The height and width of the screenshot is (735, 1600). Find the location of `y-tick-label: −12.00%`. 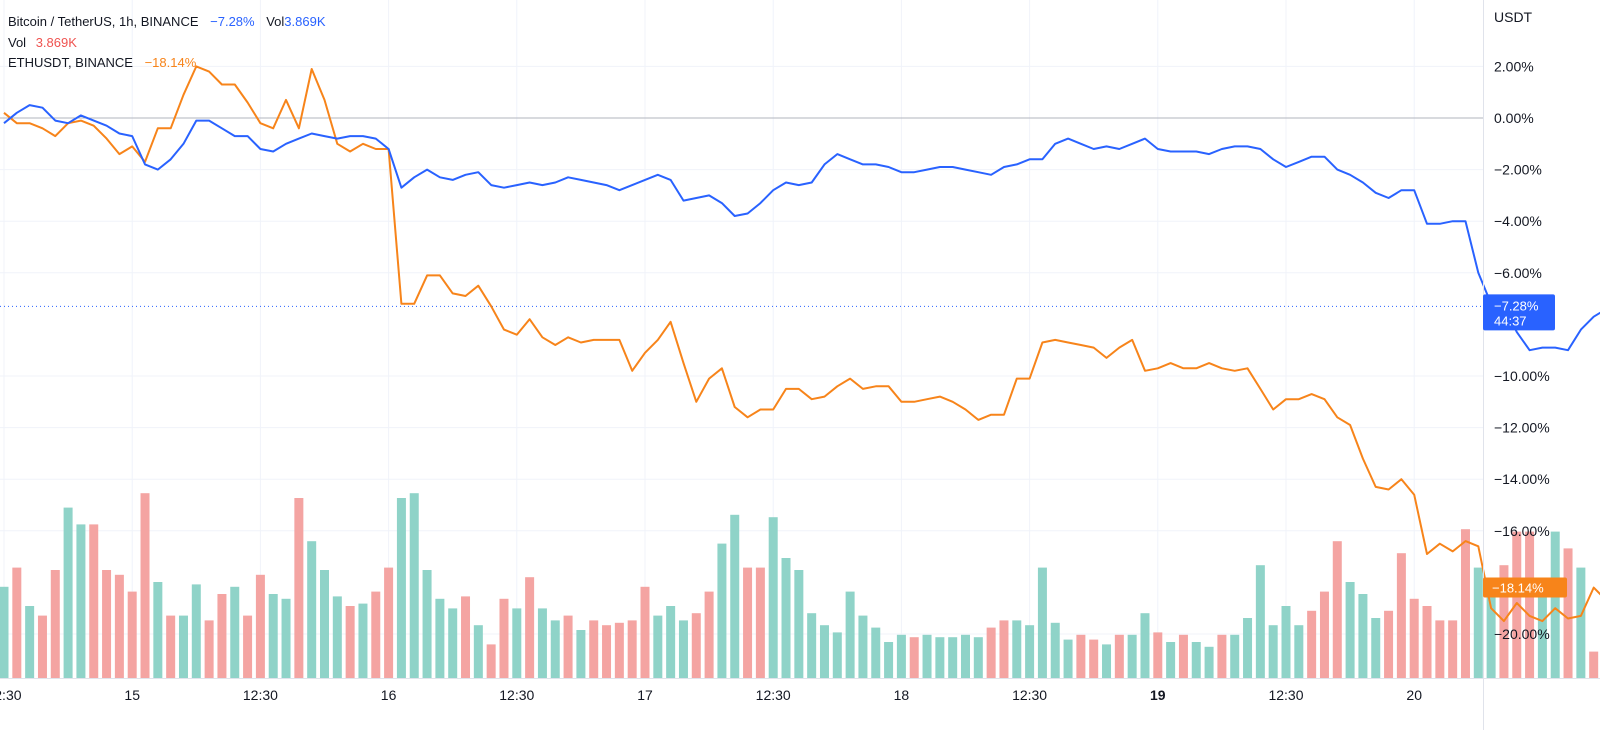

y-tick-label: −12.00% is located at coordinates (1522, 428).